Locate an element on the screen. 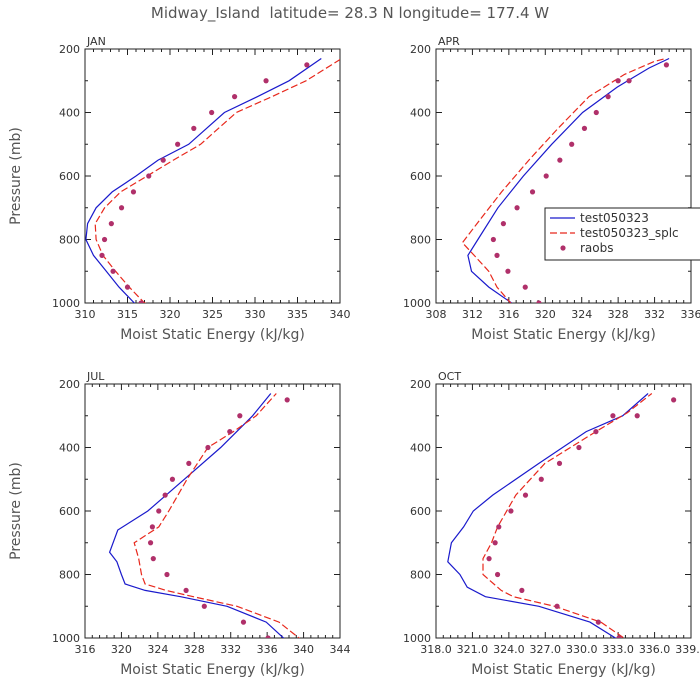  legend-label: raobs is located at coordinates (597, 248).